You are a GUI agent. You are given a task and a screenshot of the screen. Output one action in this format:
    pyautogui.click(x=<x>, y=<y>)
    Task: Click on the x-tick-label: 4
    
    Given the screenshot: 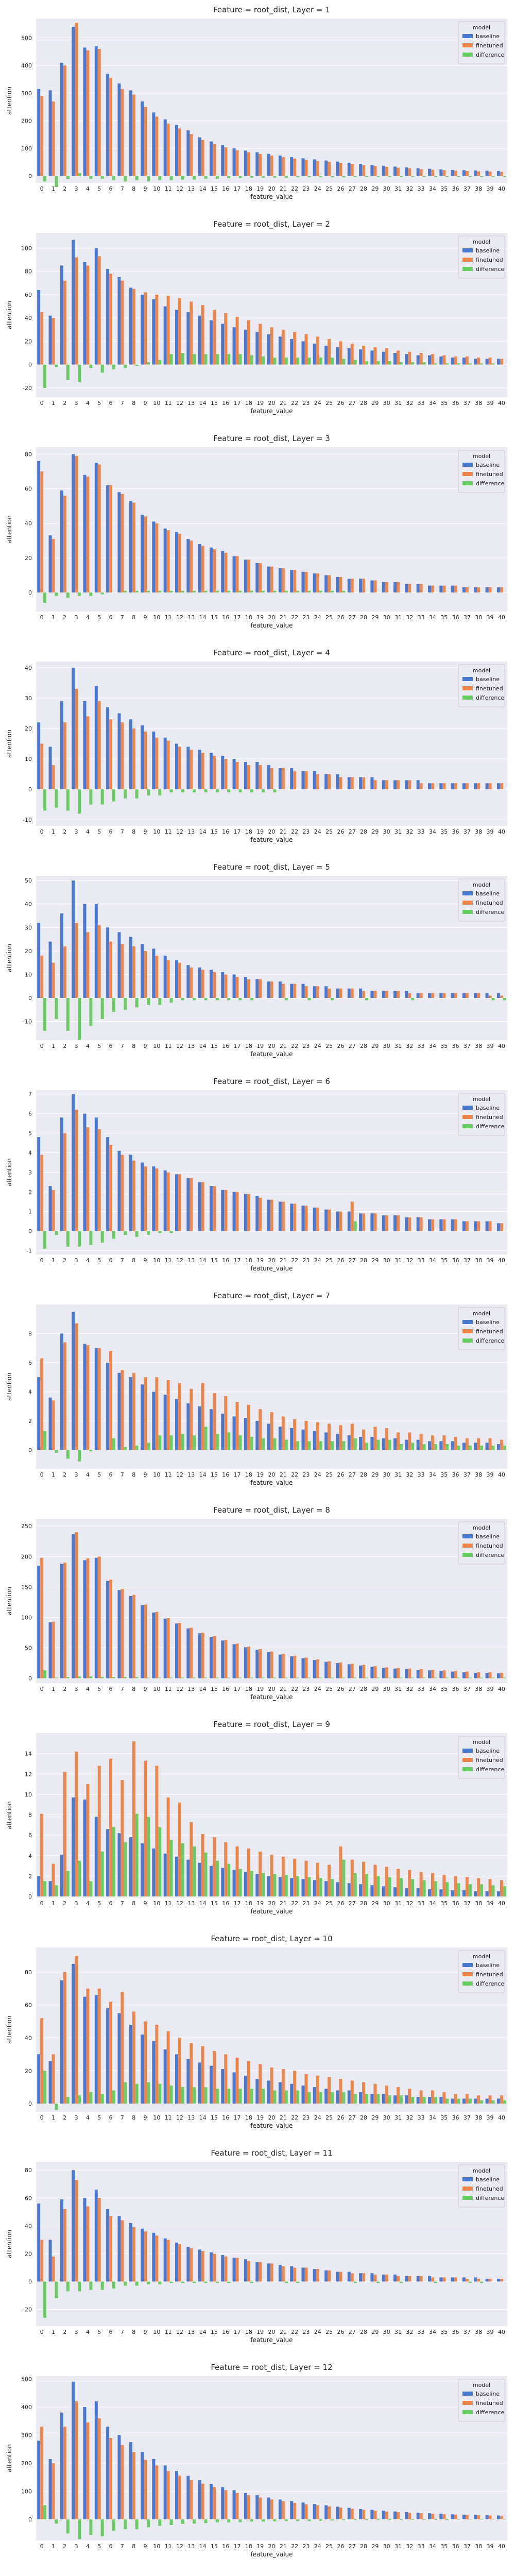 What is the action you would take?
    pyautogui.click(x=88, y=1046)
    